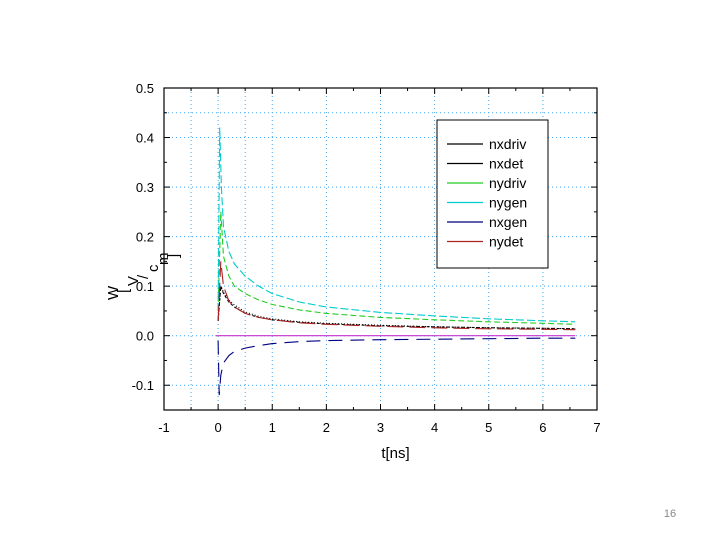 The image size is (720, 540). What do you see at coordinates (153, 268) in the screenshot?
I see `y-axis-label-char: c` at bounding box center [153, 268].